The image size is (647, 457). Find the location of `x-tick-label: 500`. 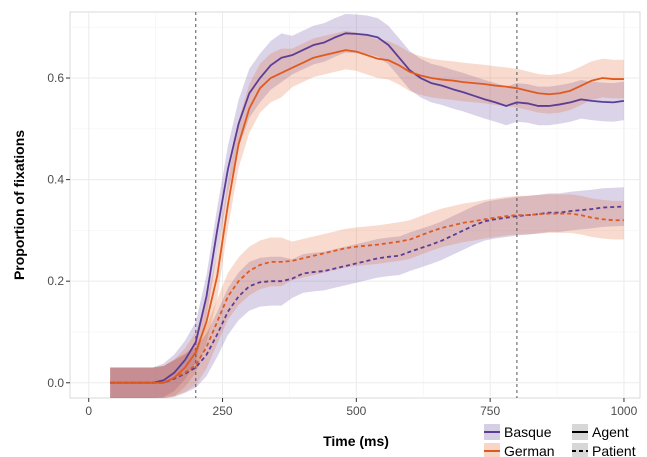

x-tick-label: 500 is located at coordinates (356, 411).